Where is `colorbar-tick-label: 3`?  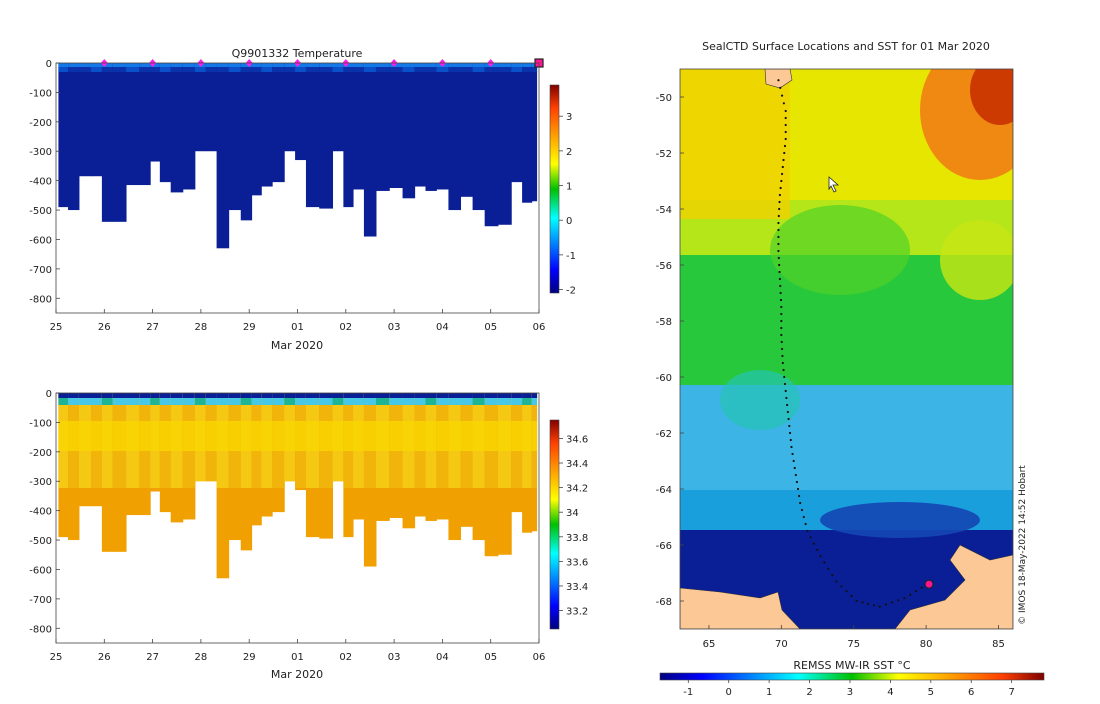
colorbar-tick-label: 3 is located at coordinates (569, 117).